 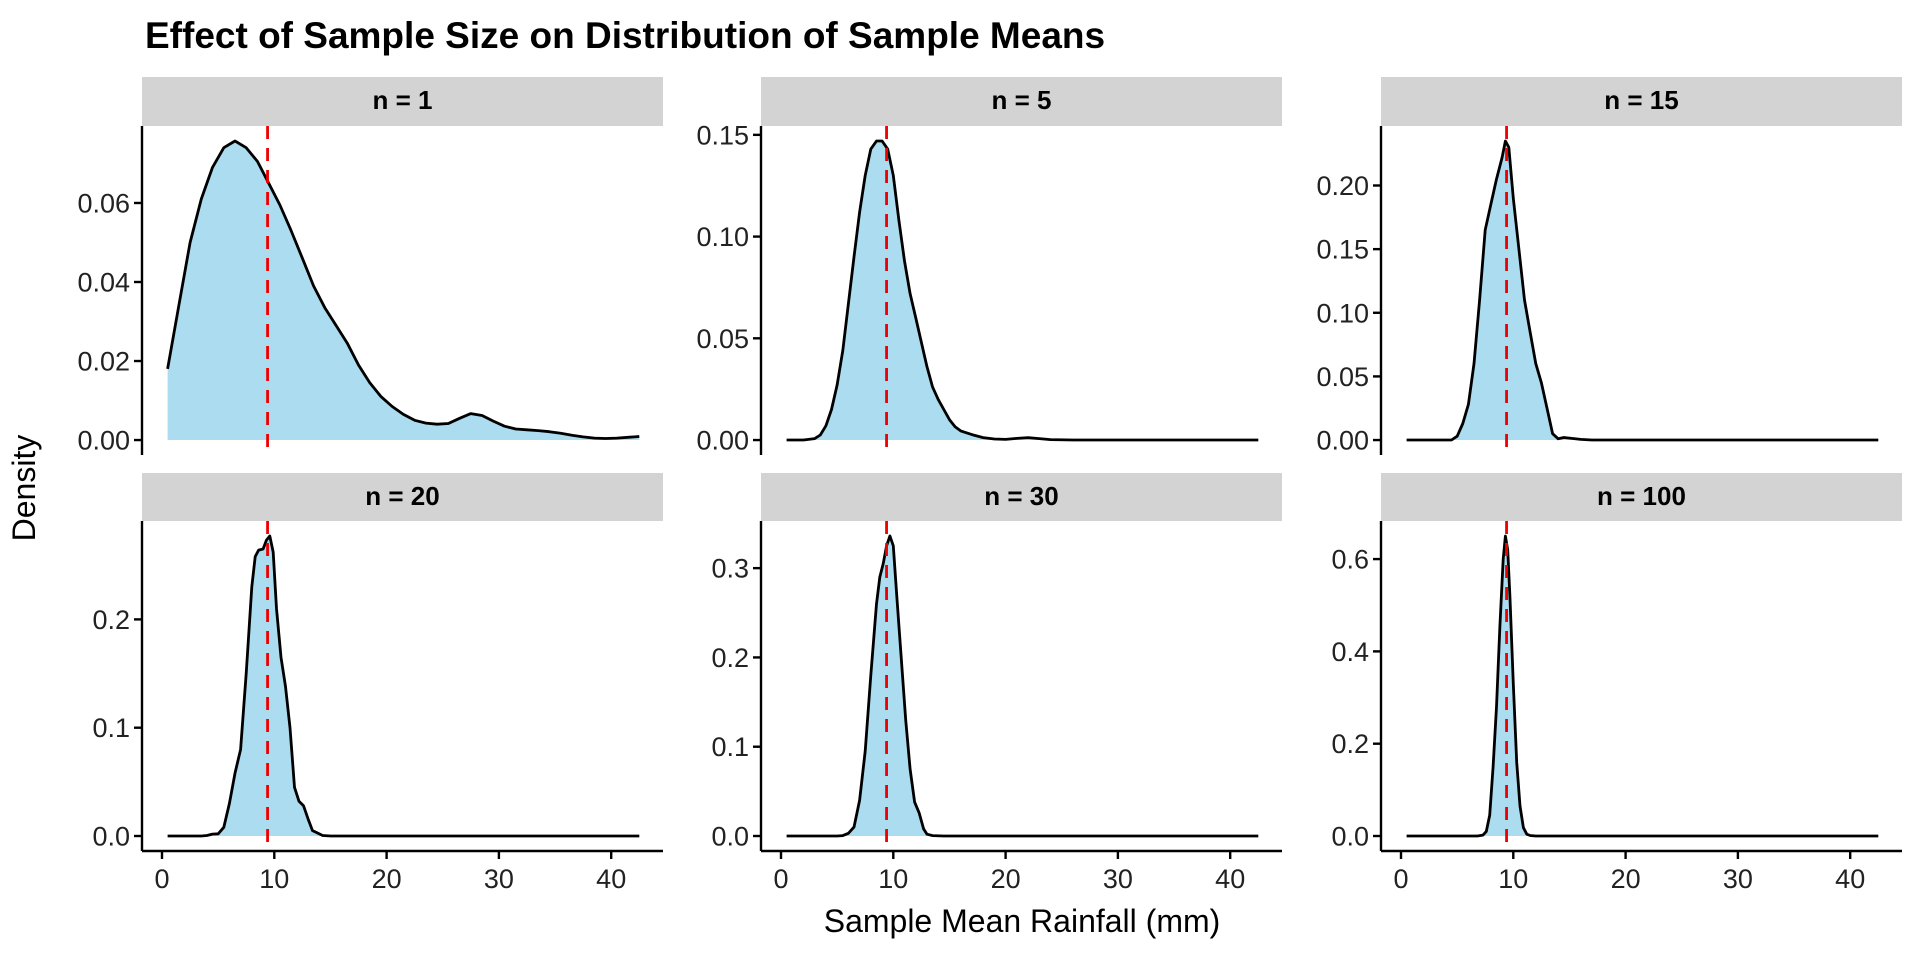 I want to click on facet-panel-100: n = 100 0.0 0.2 0.4 0.6 0 10 20 30 40, so click(x=1616, y=683).